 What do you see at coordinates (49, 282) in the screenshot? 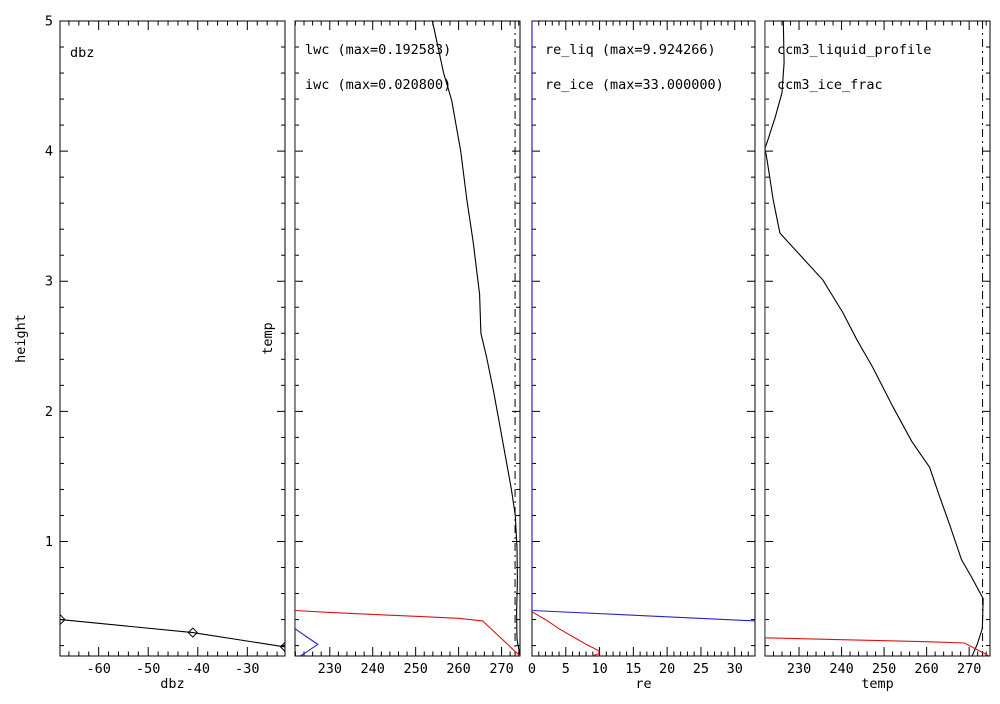
I see `y-tick-label: 3` at bounding box center [49, 282].